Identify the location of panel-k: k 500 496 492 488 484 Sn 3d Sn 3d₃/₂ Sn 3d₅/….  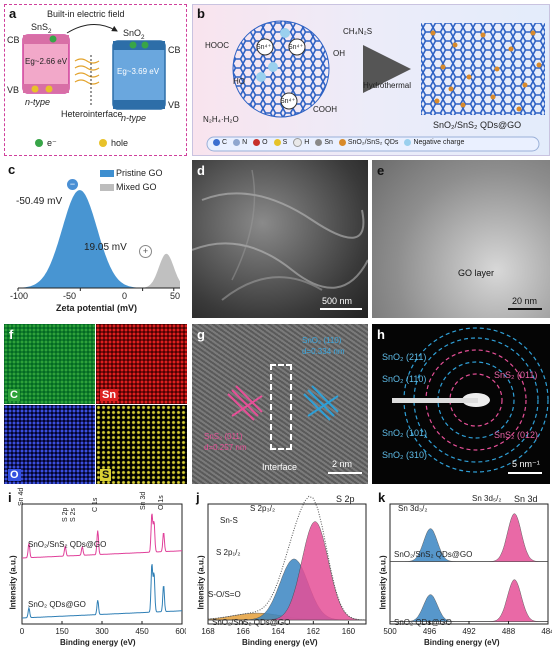
(462, 571).